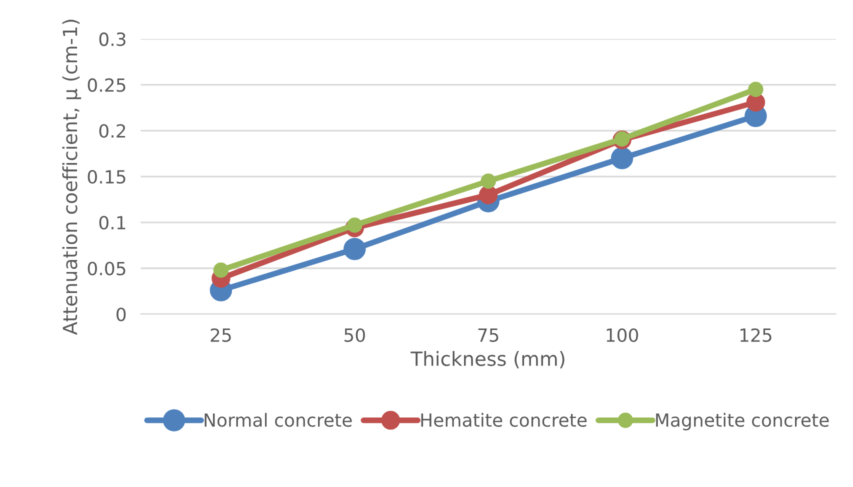 This screenshot has width=853, height=487. Describe the element at coordinates (487, 359) in the screenshot. I see `x-axis-title: Thickness (mm)` at that location.